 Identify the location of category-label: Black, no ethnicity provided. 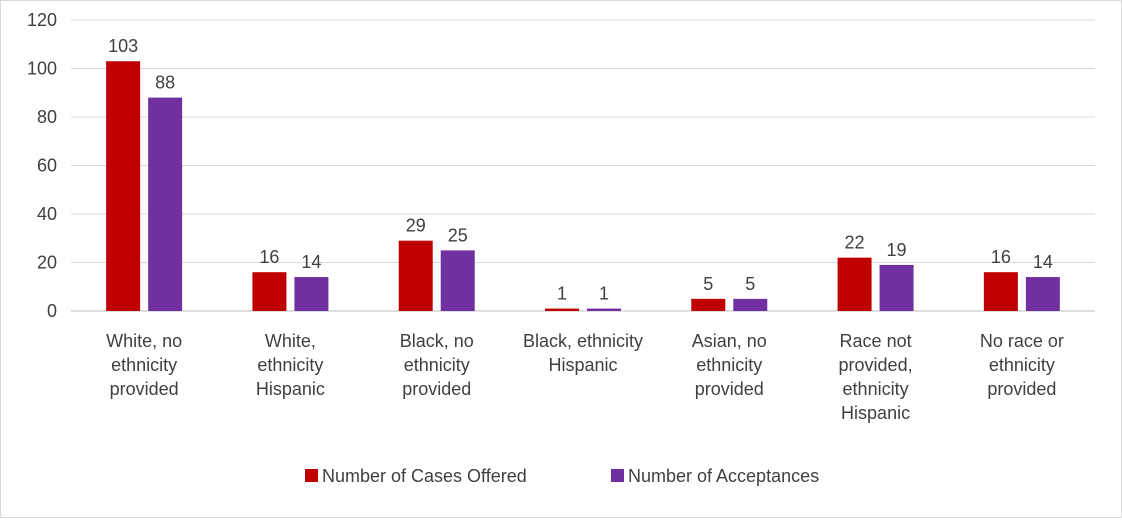
(437, 365).